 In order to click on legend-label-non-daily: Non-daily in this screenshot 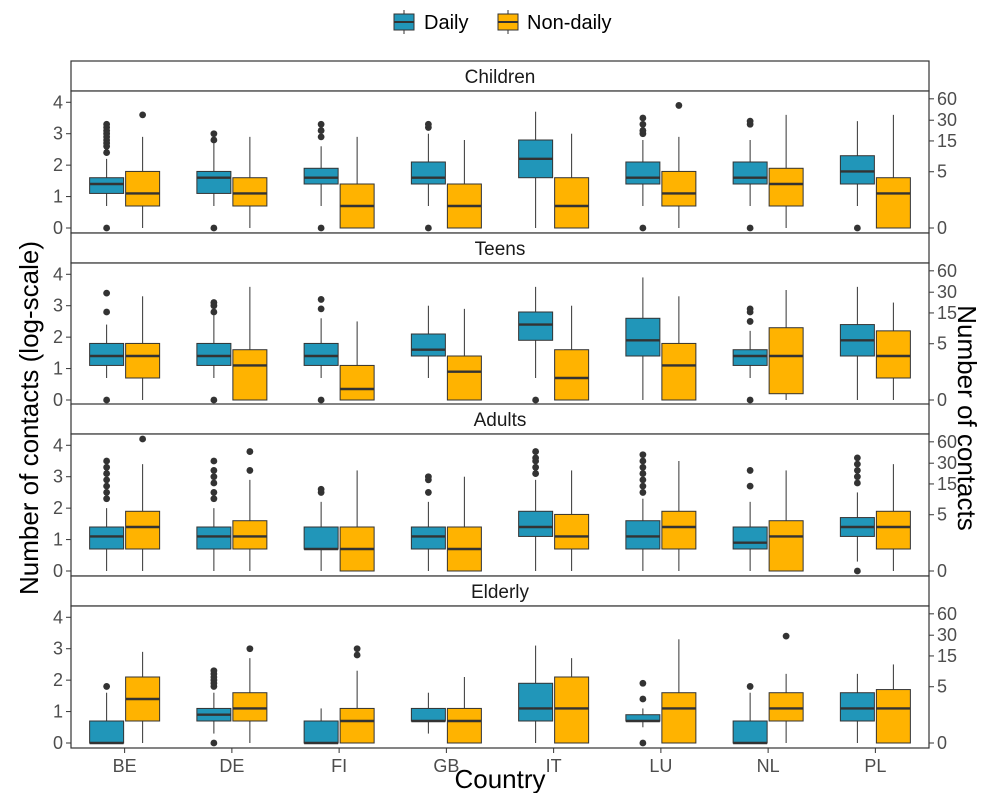, I will do `click(569, 23)`.